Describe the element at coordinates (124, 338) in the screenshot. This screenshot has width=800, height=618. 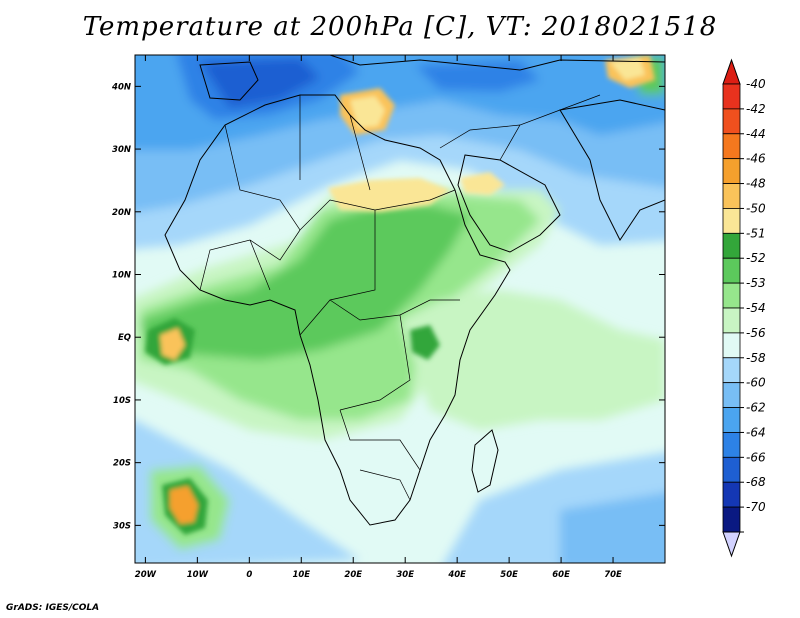
I see `lat-label: EQ` at that location.